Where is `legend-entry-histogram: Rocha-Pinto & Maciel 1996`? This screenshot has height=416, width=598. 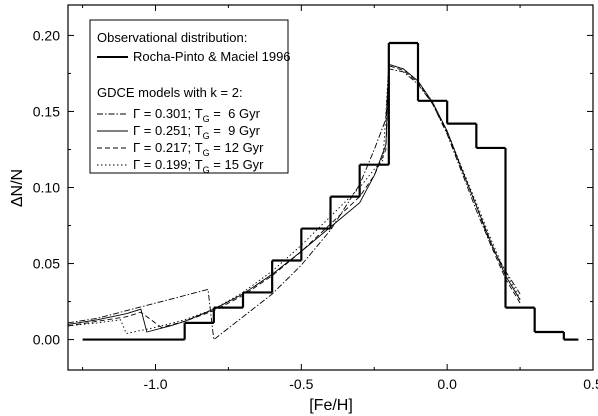
legend-entry-histogram: Rocha-Pinto & Maciel 1996 is located at coordinates (212, 56).